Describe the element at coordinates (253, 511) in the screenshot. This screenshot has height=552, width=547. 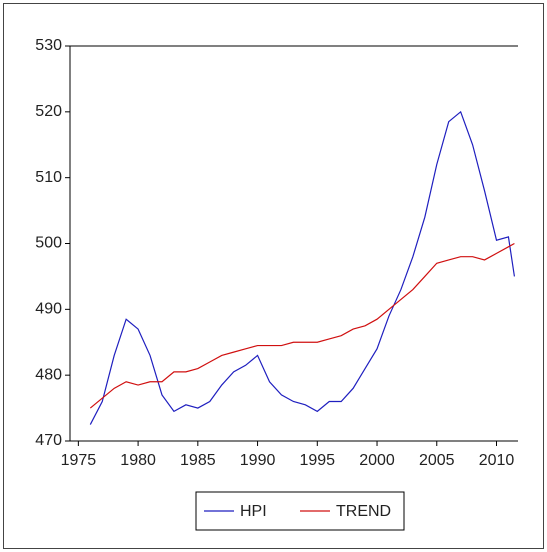
I see `legend-label: HPI` at that location.